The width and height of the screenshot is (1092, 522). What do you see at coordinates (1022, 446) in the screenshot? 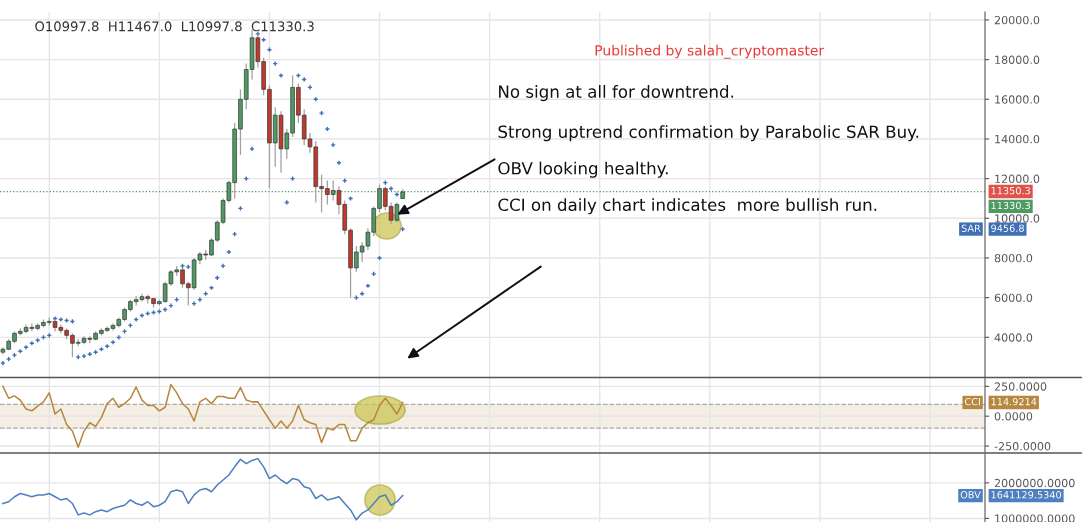
I see `y-tick-label: -250.0000` at bounding box center [1022, 446].